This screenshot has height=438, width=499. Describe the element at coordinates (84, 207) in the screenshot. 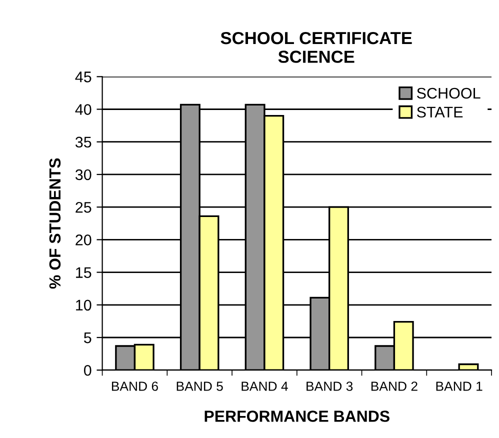

I see `y-tick-label: 25` at that location.